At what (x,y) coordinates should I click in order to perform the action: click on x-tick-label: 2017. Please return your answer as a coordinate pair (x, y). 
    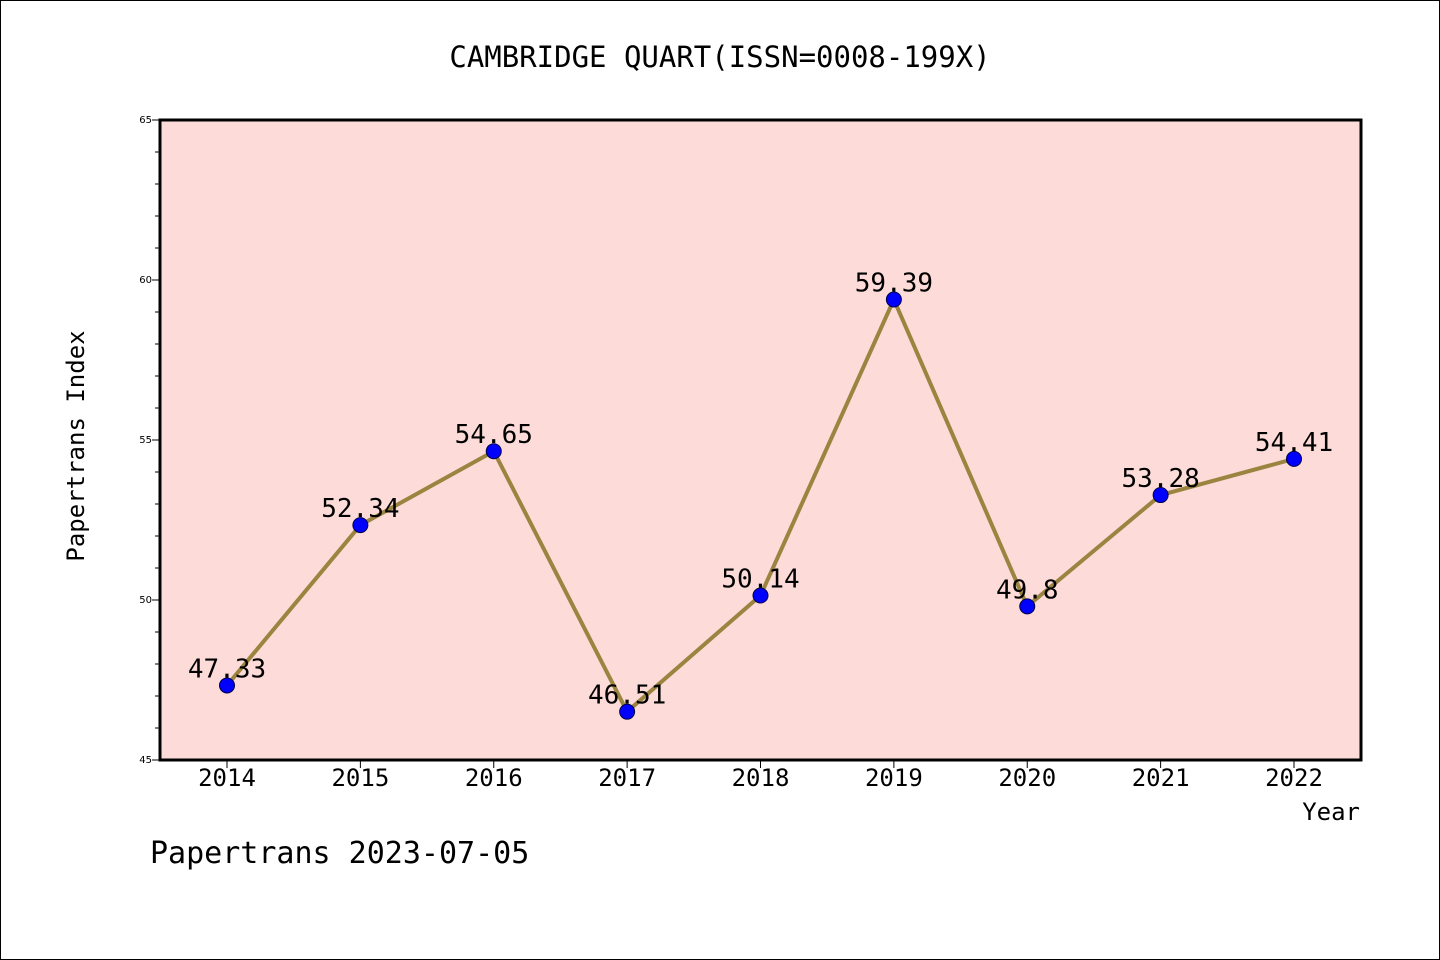
    Looking at the image, I should click on (627, 778).